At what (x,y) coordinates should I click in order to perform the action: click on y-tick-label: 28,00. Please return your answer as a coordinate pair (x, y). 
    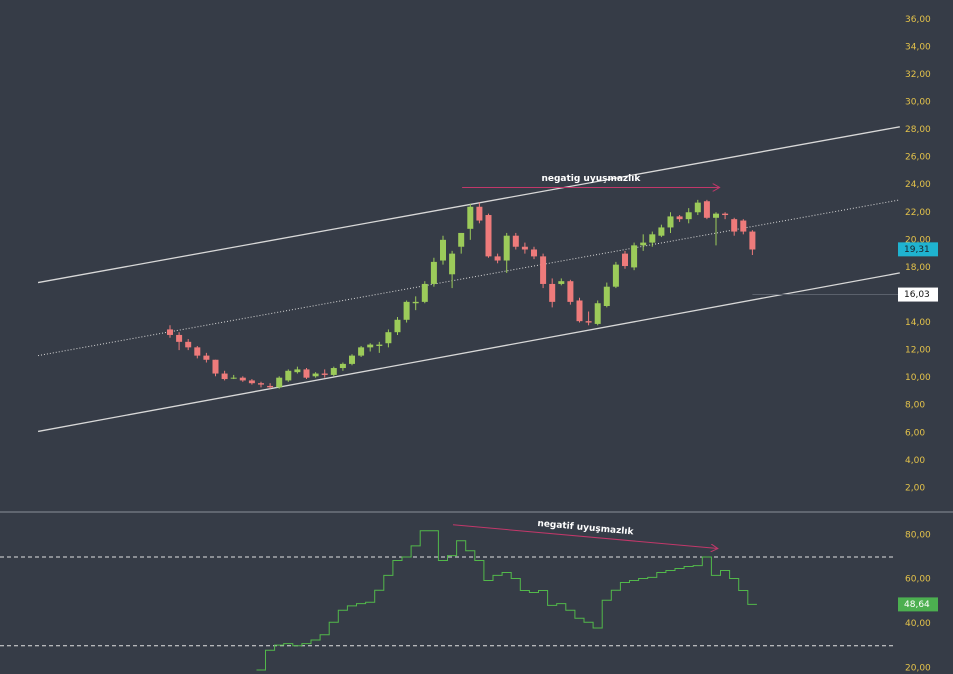
    Looking at the image, I should click on (918, 130).